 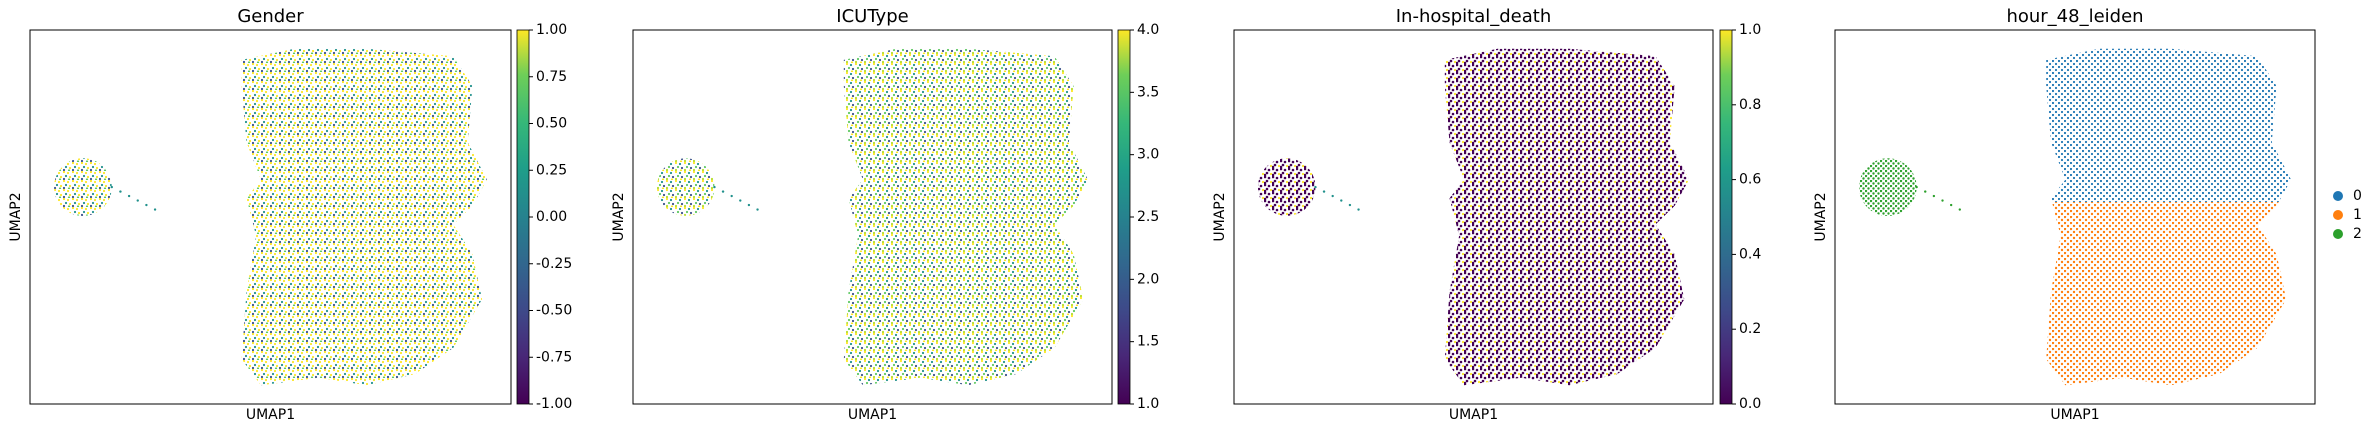 I want to click on legend-label: 2, so click(x=2357, y=234).